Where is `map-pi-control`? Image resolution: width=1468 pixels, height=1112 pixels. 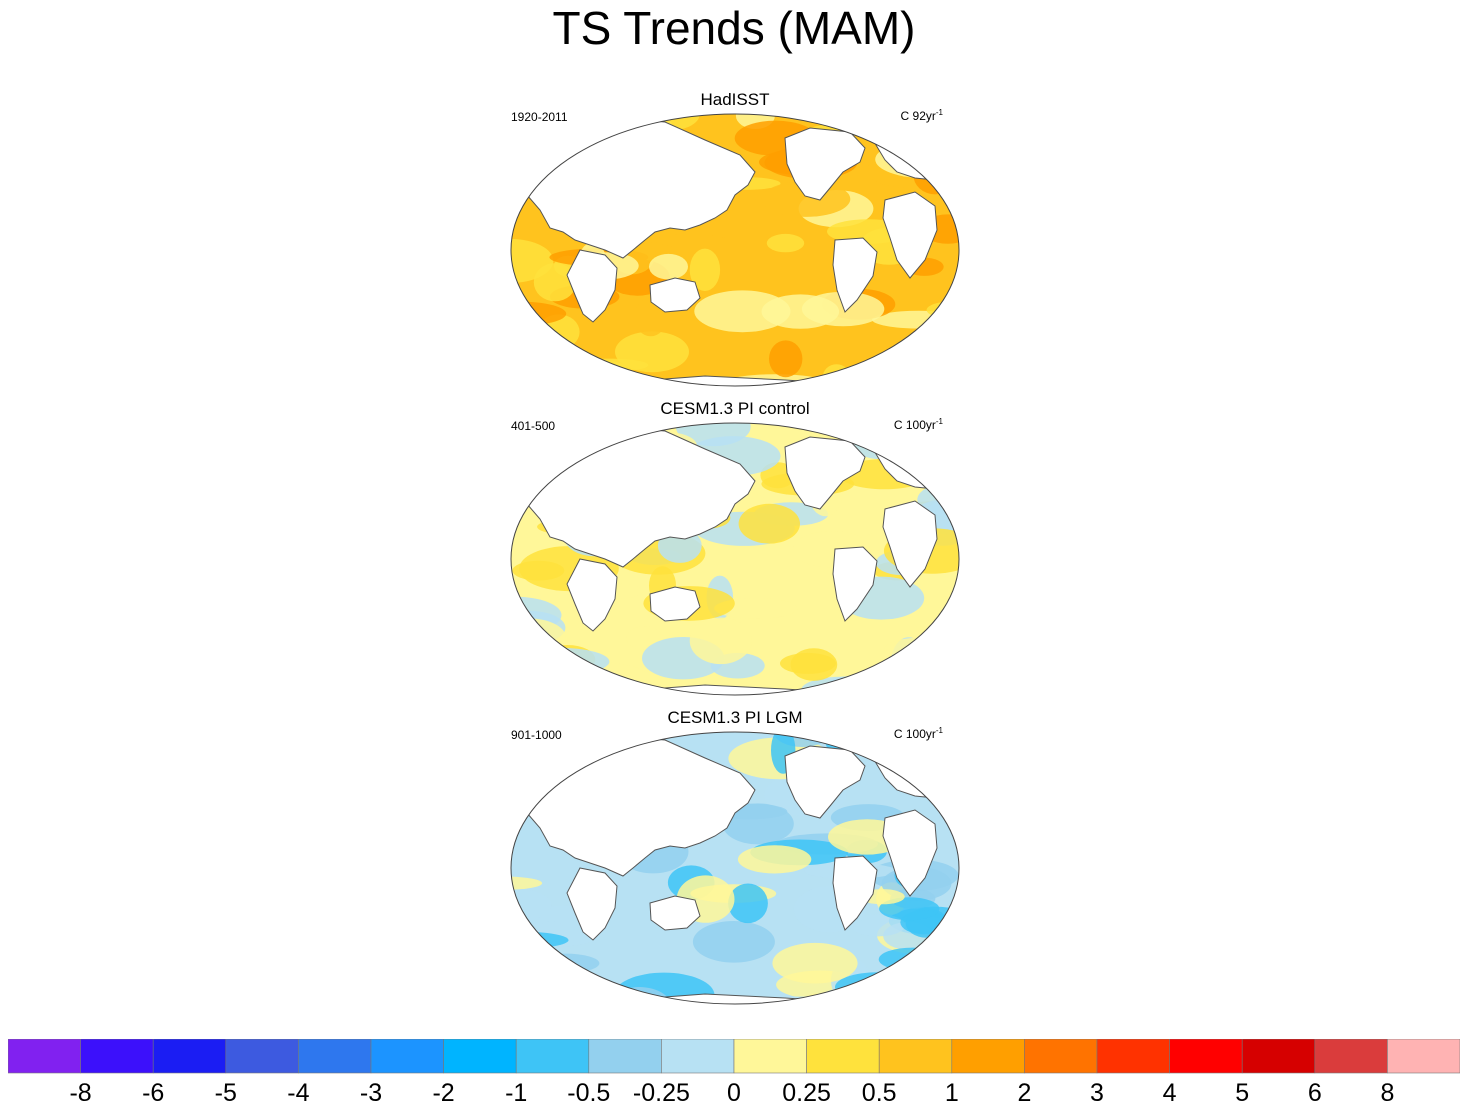
map-pi-control is located at coordinates (735, 552).